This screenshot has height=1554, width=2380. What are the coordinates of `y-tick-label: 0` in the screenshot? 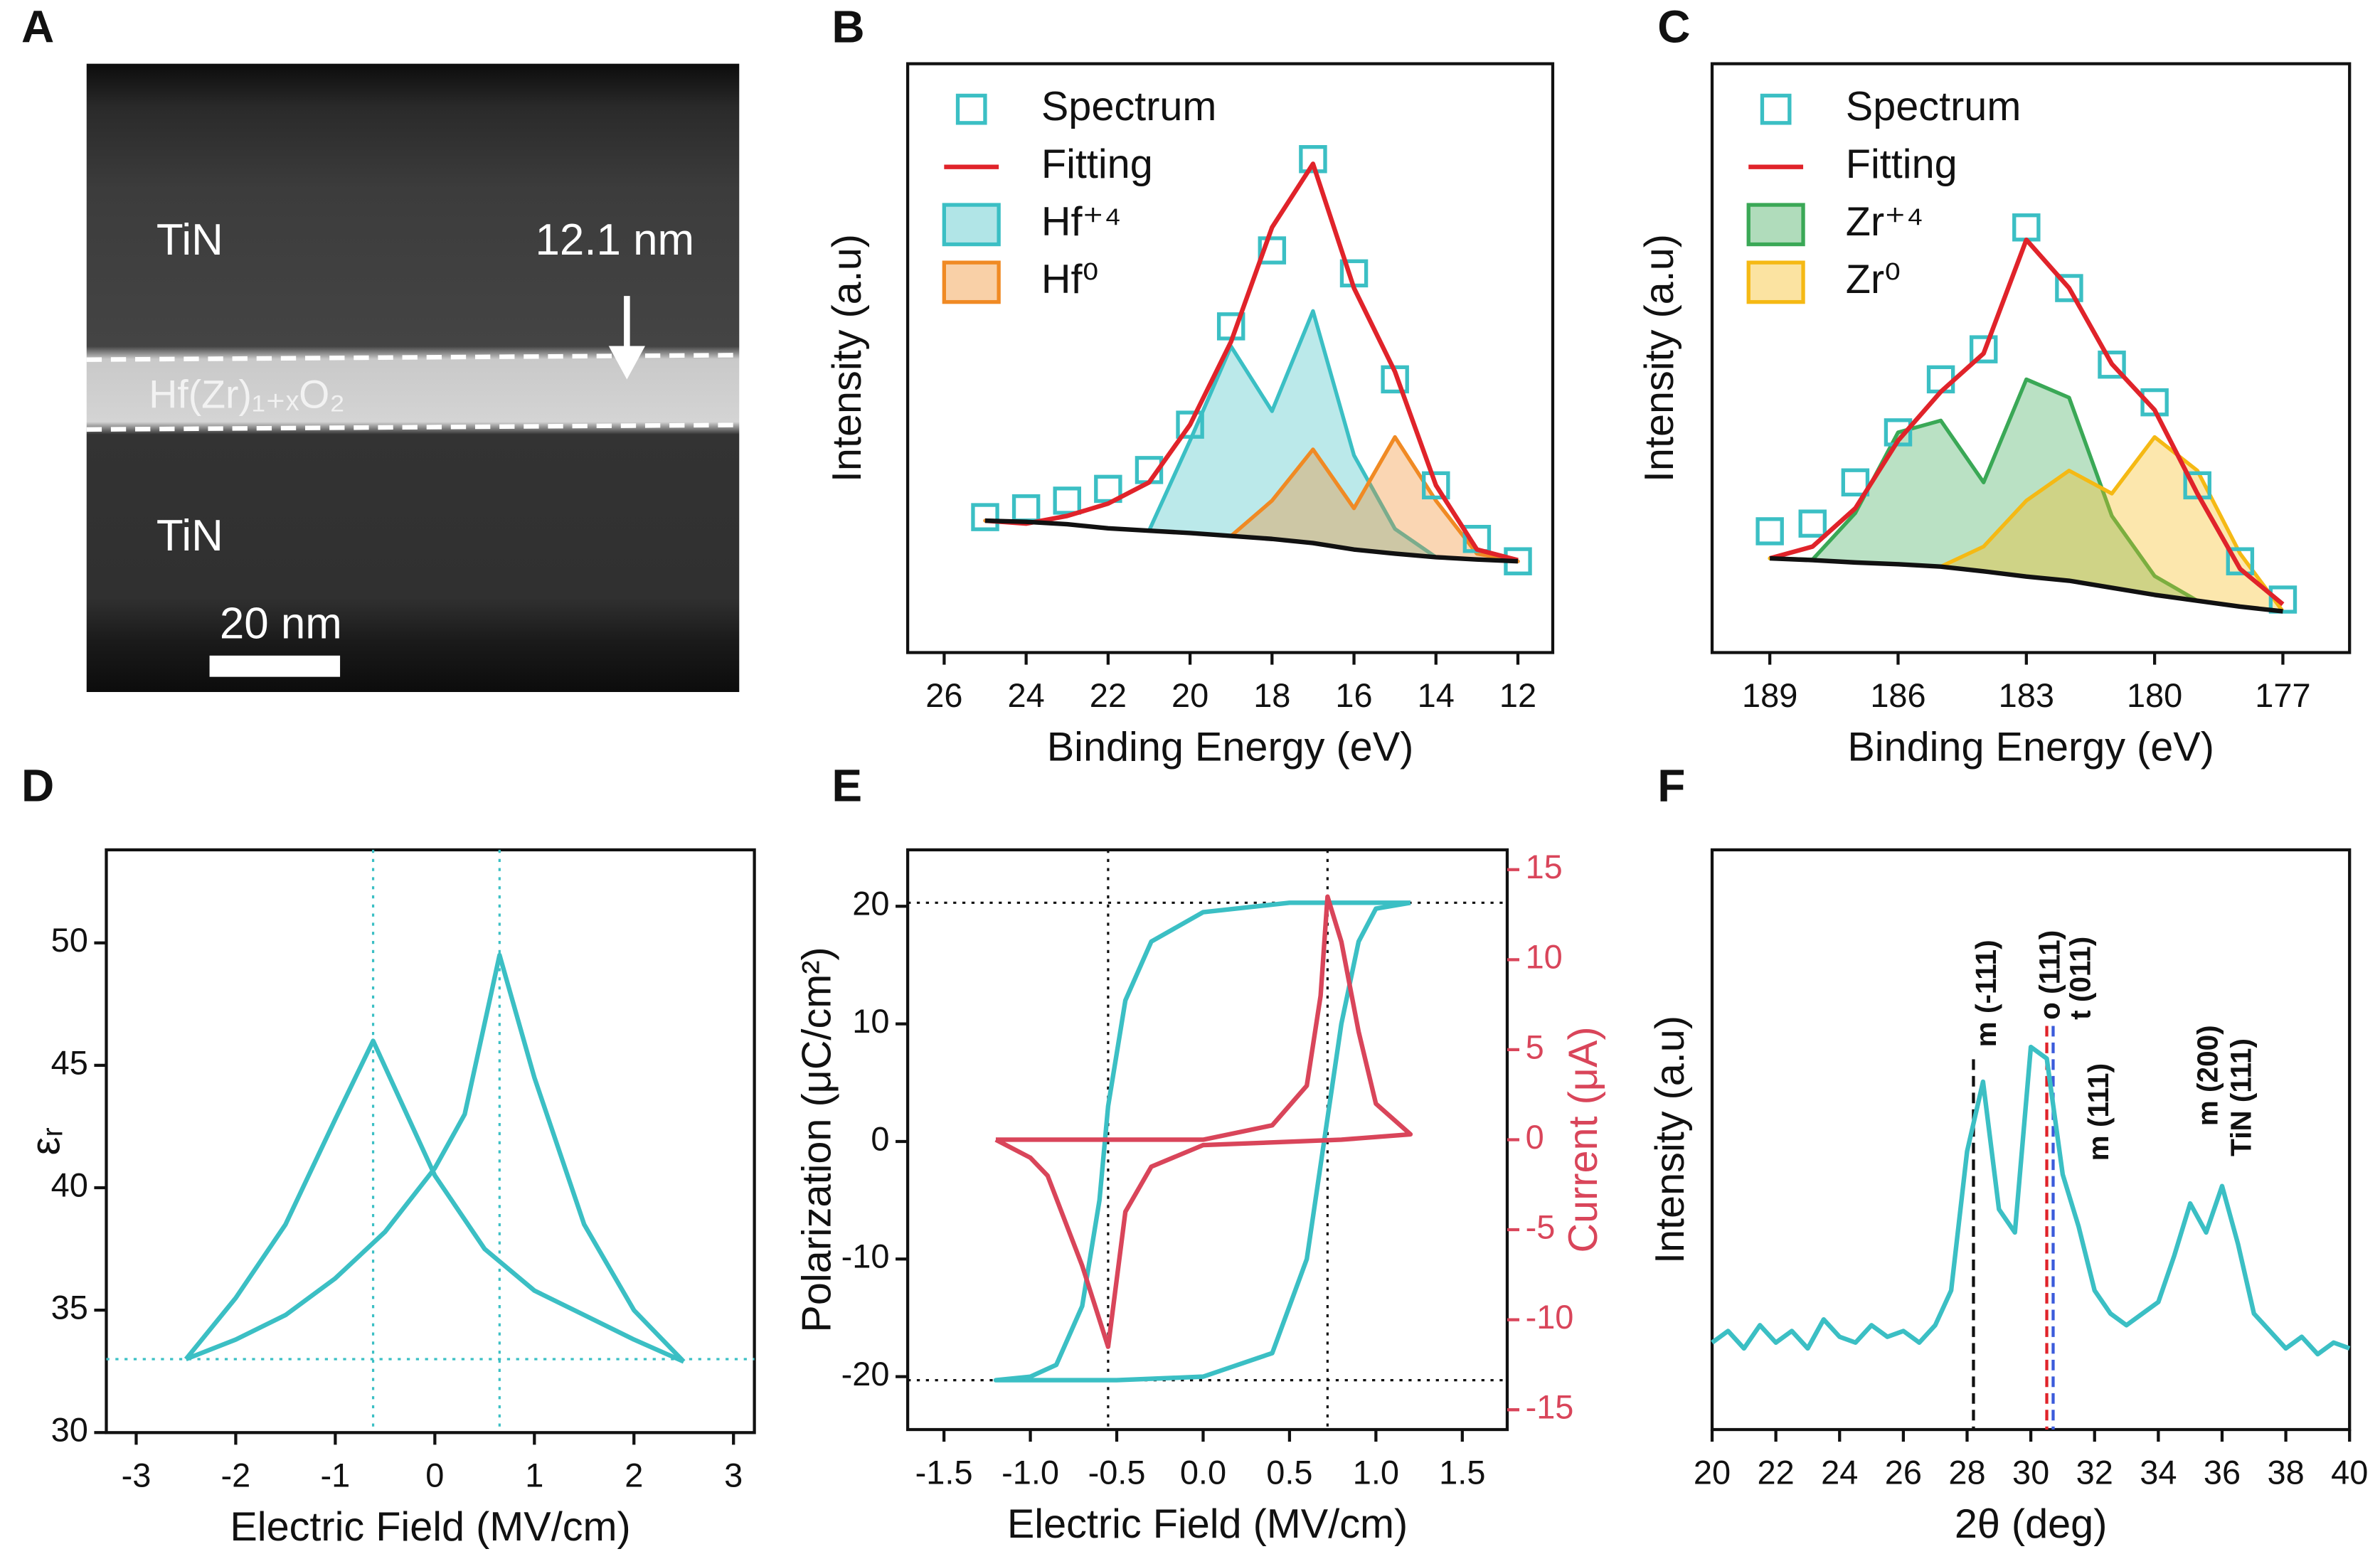 It's located at (880, 1139).